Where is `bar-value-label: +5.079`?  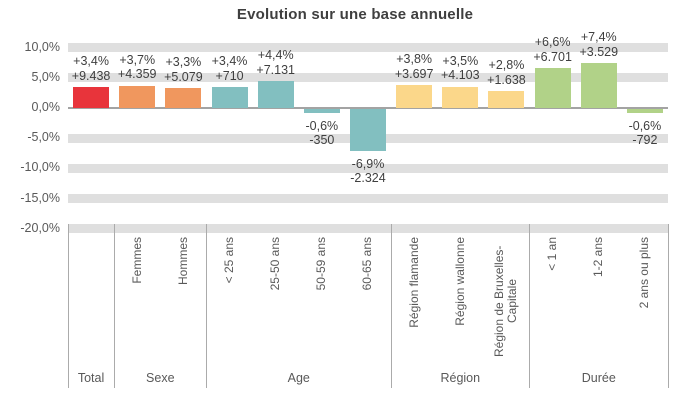
bar-value-label: +5.079 is located at coordinates (183, 76).